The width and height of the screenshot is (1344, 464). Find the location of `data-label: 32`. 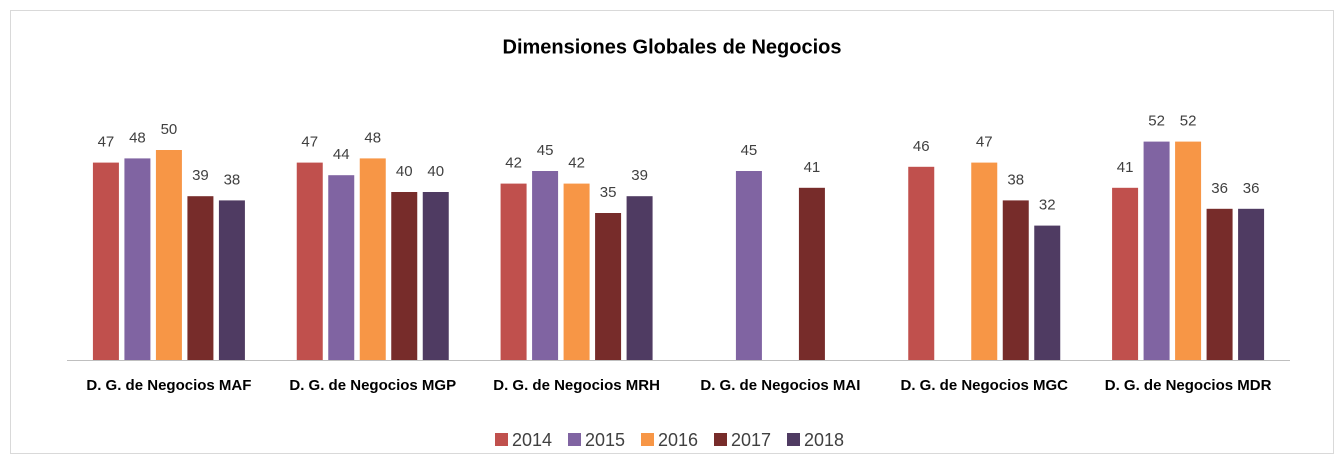

data-label: 32 is located at coordinates (1047, 205).